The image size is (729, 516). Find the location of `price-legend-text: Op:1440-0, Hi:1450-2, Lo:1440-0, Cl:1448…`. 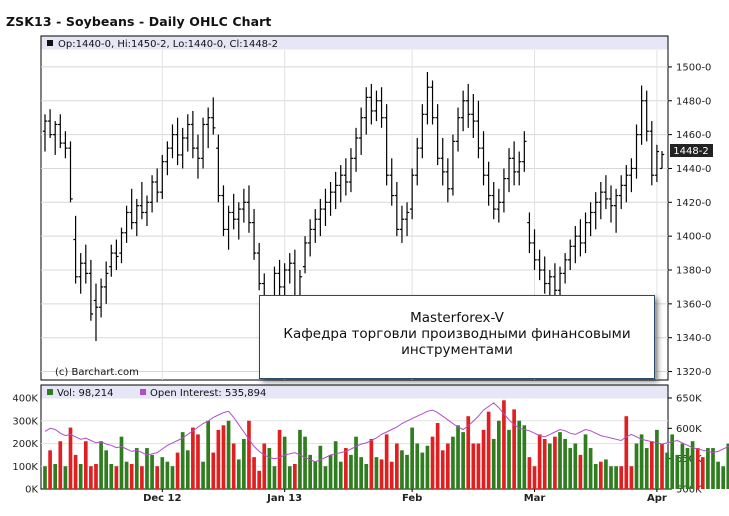

price-legend-text: Op:1440-0, Hi:1450-2, Lo:1440-0, Cl:1448… is located at coordinates (168, 44).